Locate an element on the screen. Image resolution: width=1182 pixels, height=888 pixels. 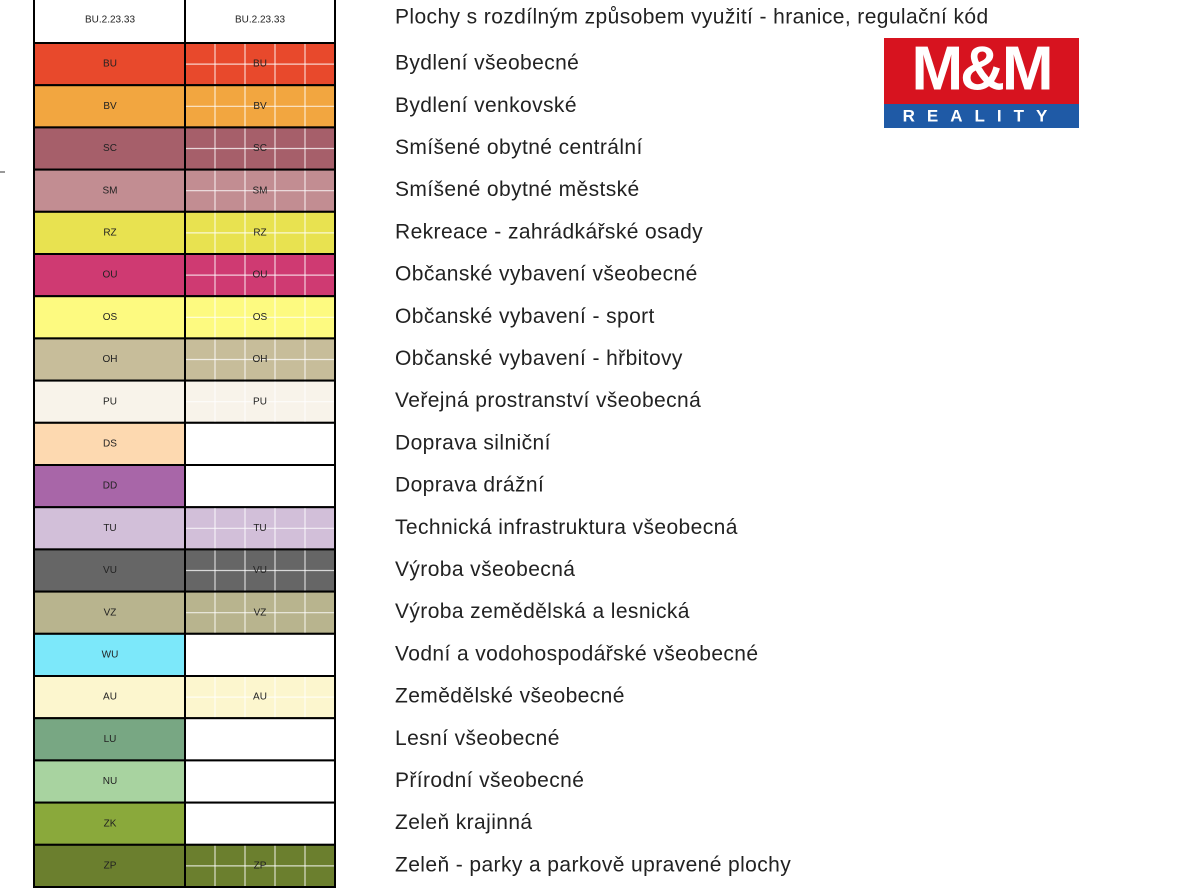
logo: M&M REALITY is located at coordinates (981, 81).